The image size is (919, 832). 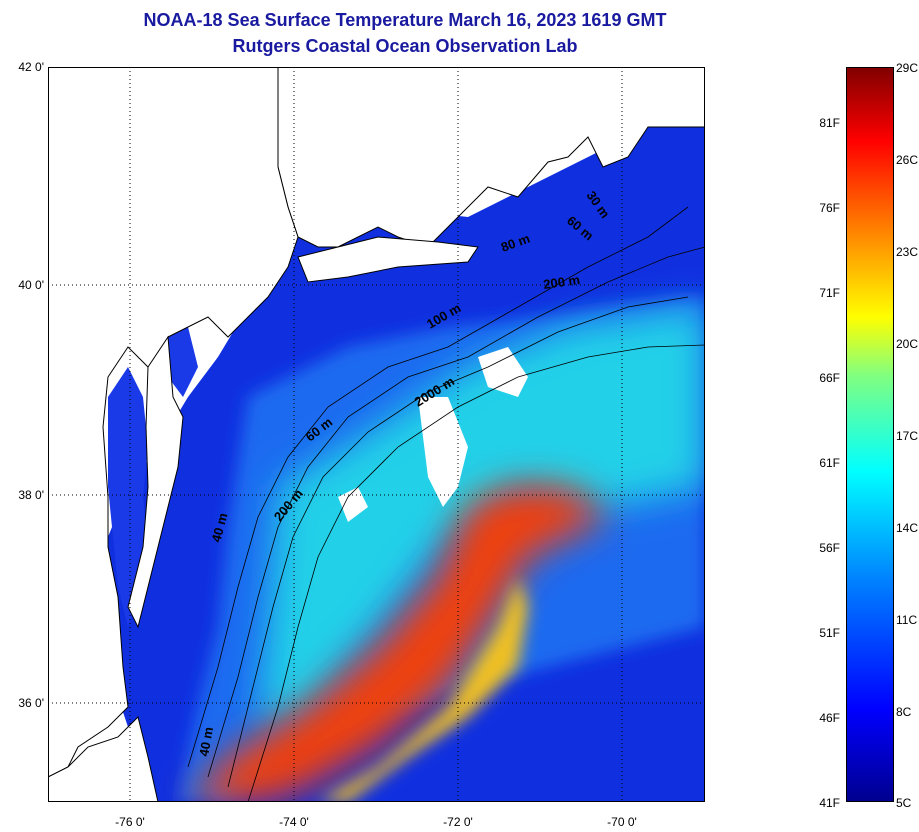 I want to click on colorbar-c-label: 5C, so click(x=904, y=803).